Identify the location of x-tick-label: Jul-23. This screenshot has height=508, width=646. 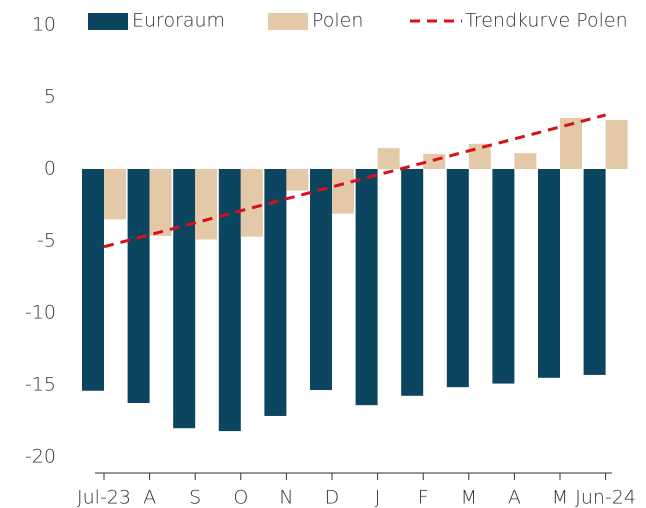
(104, 497).